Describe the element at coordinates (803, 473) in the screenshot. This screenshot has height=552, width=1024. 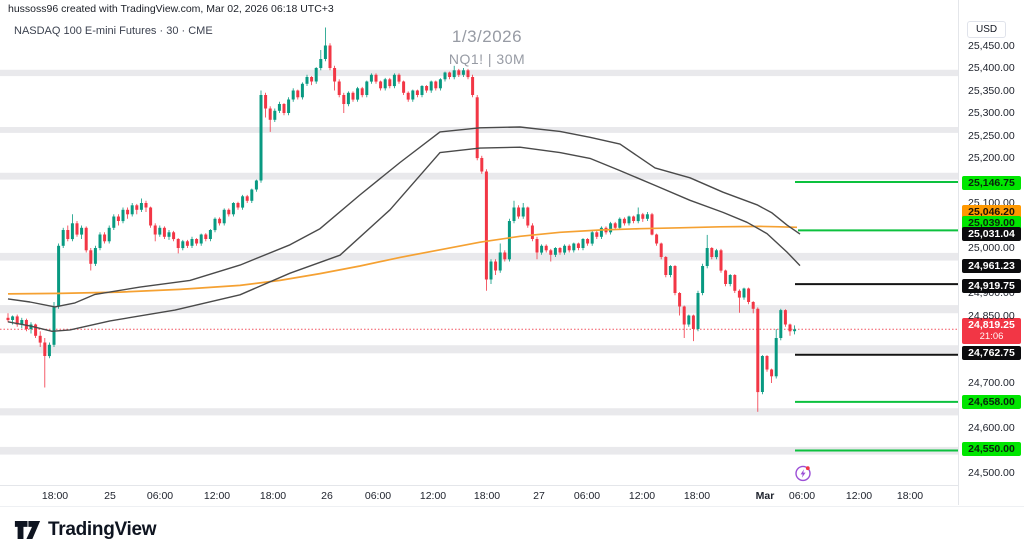
I see `lightning-events-button` at that location.